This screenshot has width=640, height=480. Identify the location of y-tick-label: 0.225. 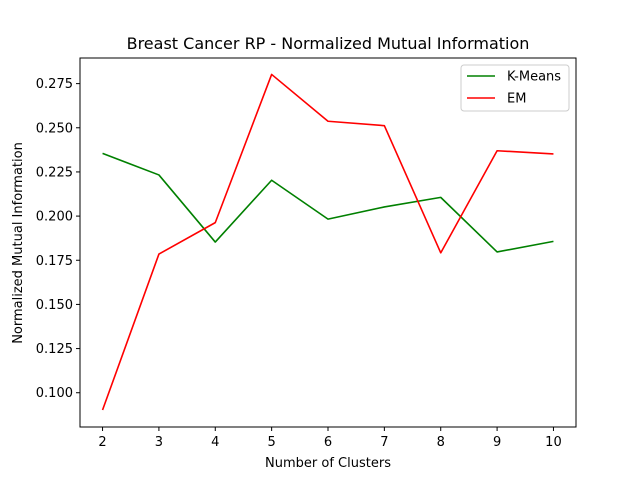
(54, 172).